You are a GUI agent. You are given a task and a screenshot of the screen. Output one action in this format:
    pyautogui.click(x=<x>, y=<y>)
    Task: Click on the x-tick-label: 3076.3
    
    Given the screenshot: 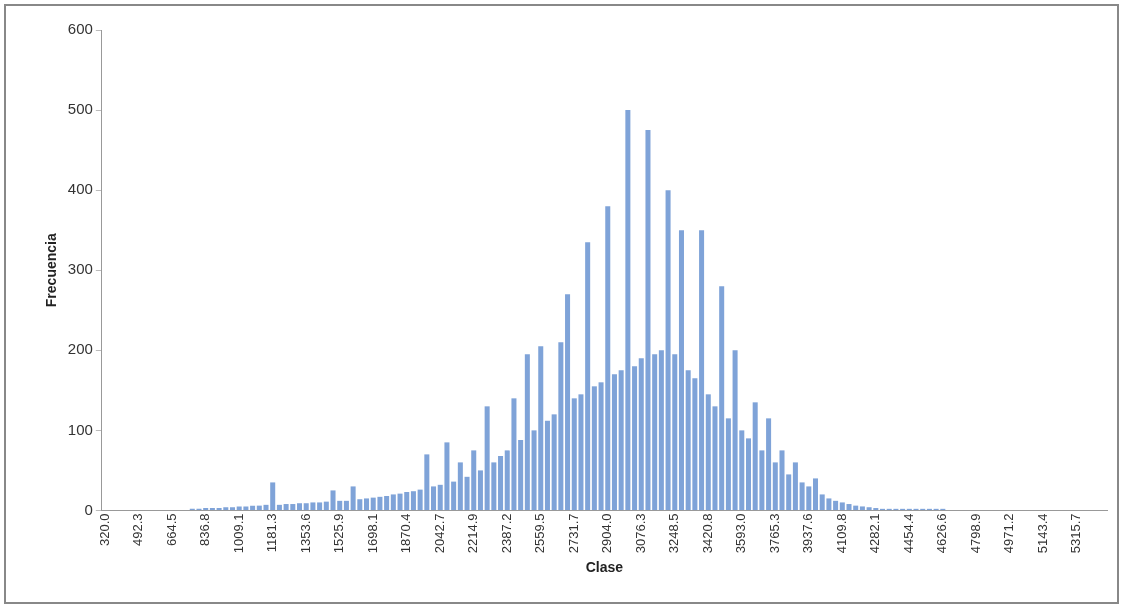 What is the action you would take?
    pyautogui.click(x=640, y=533)
    